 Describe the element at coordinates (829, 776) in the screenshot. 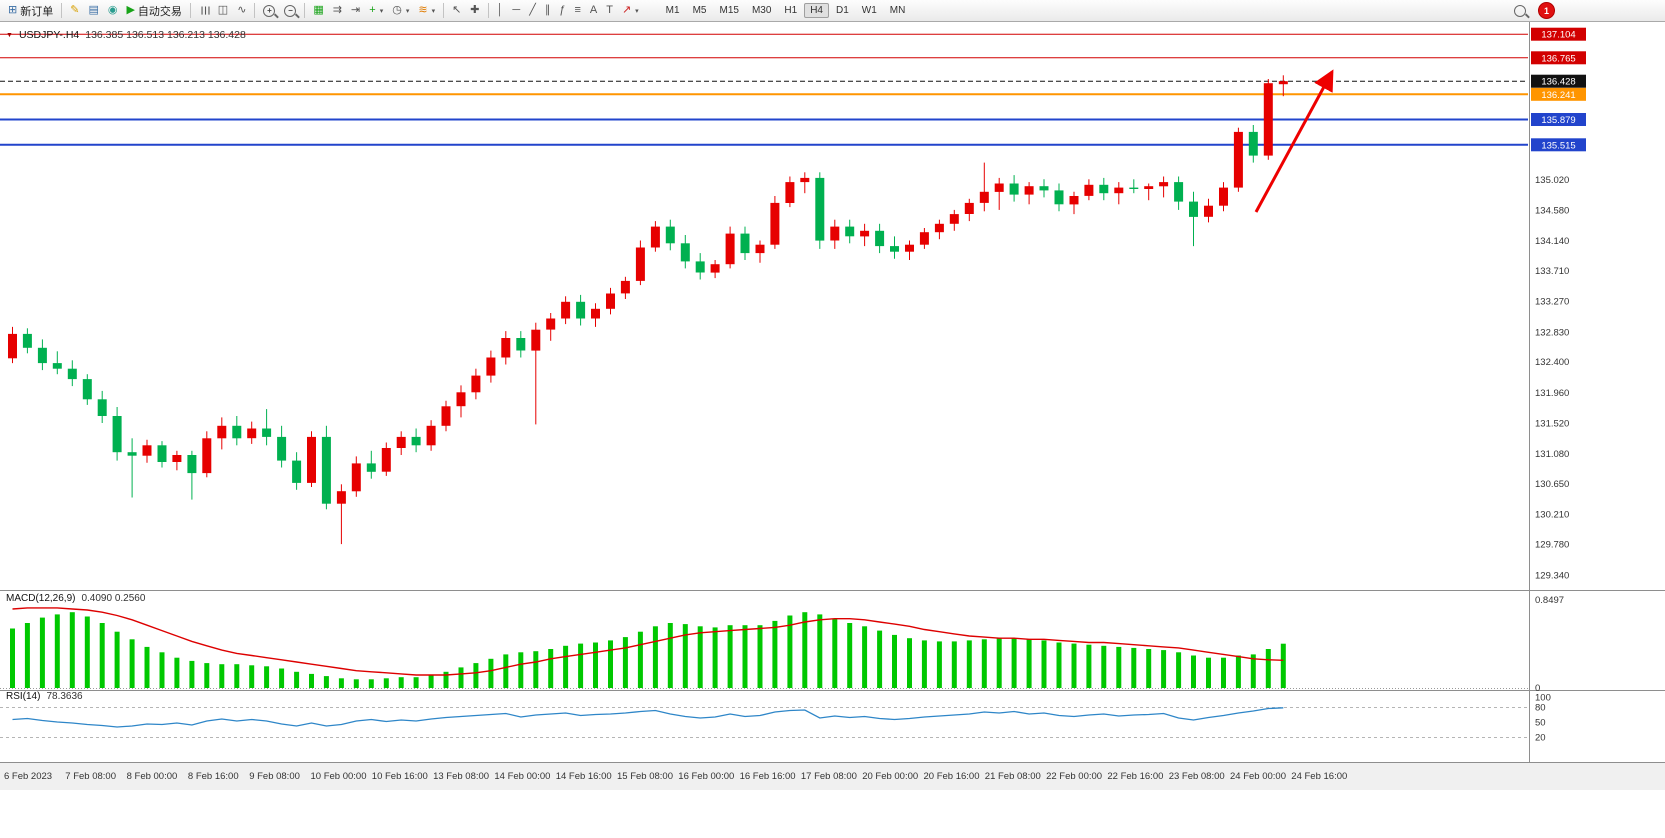

I see `time-label: 17 Feb 08:00` at that location.